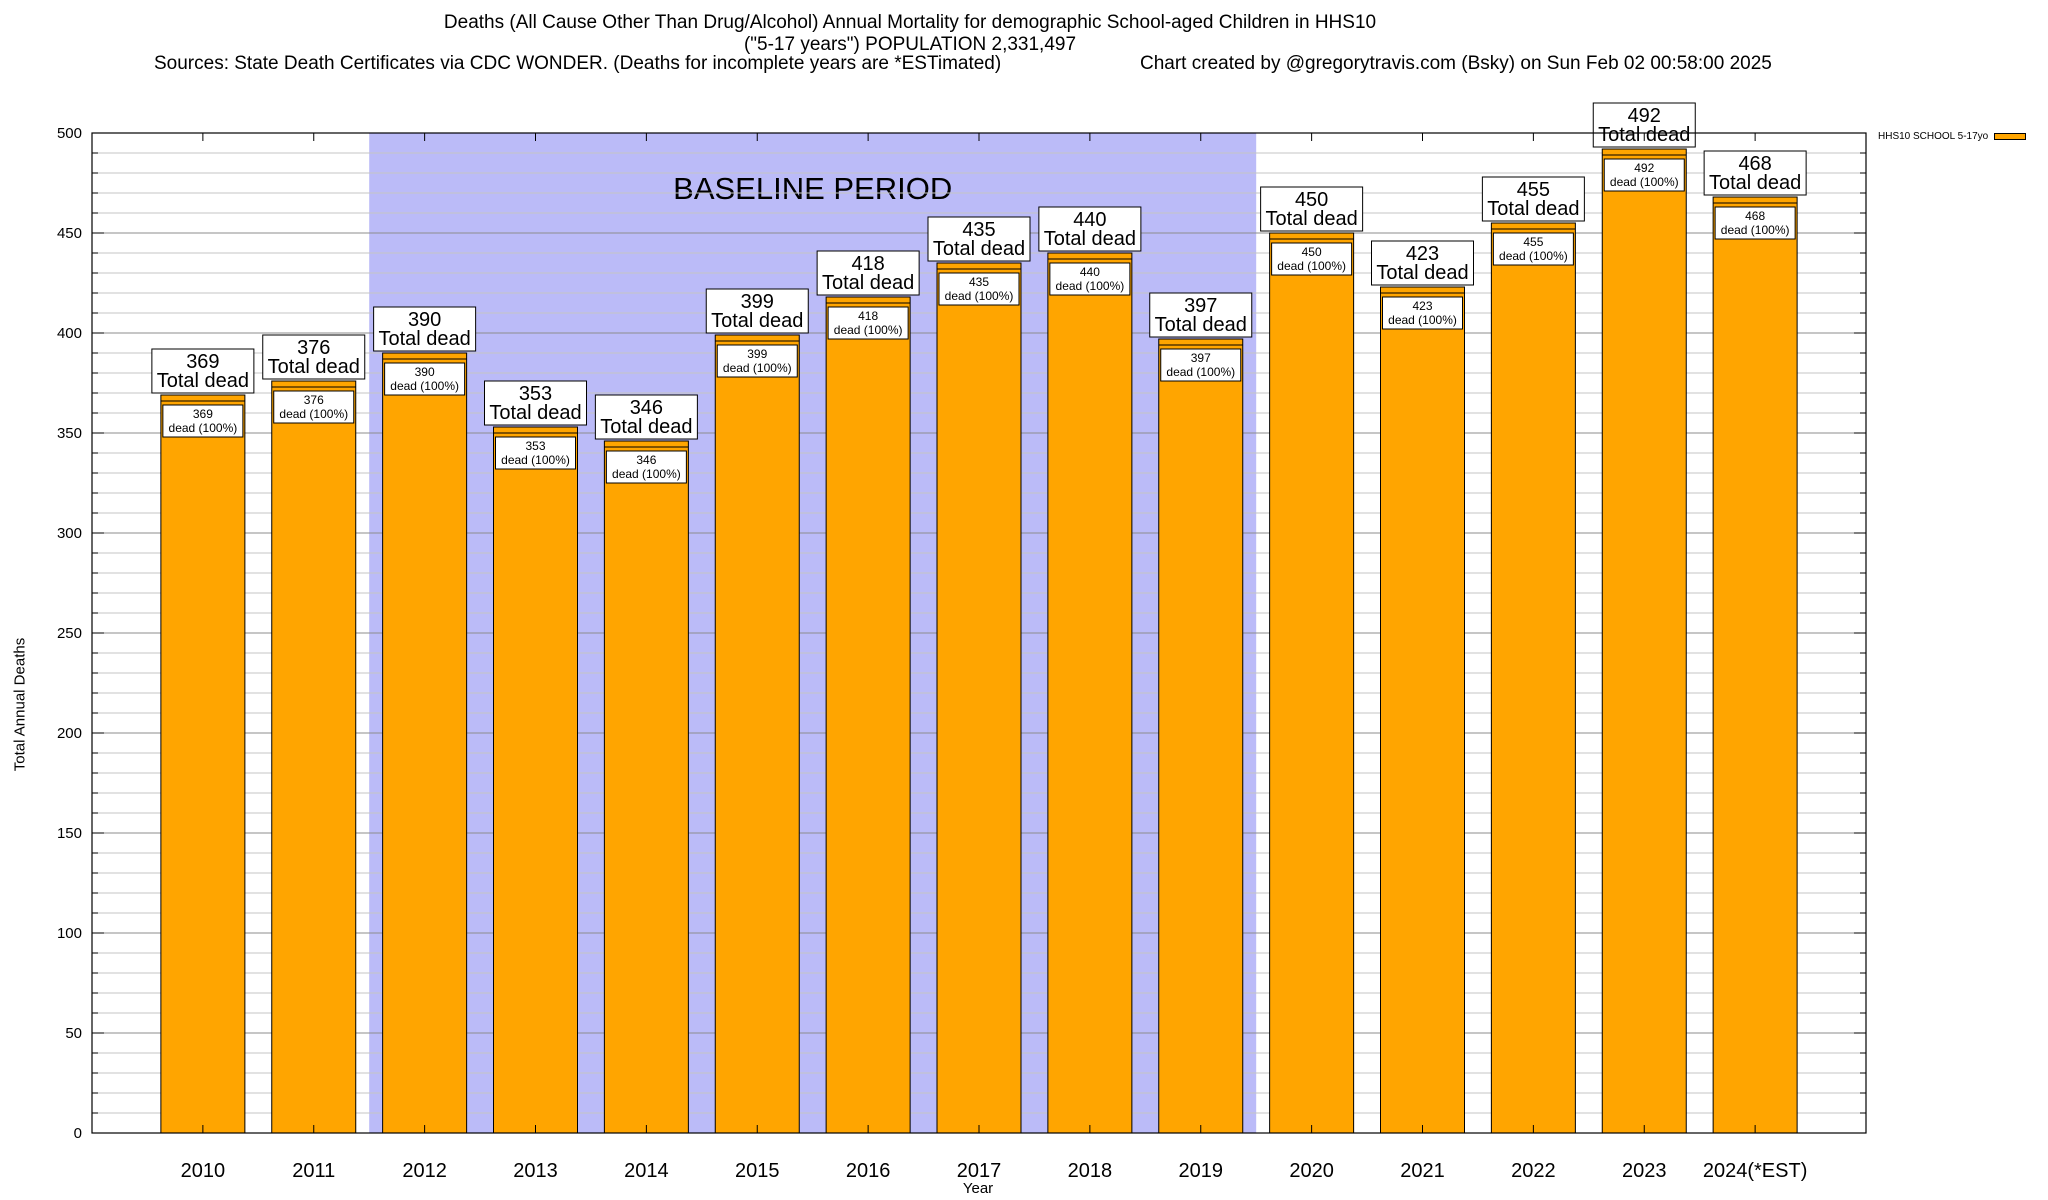 The image size is (2048, 1200). I want to click on x-tick-label: 2011, so click(313, 1171).